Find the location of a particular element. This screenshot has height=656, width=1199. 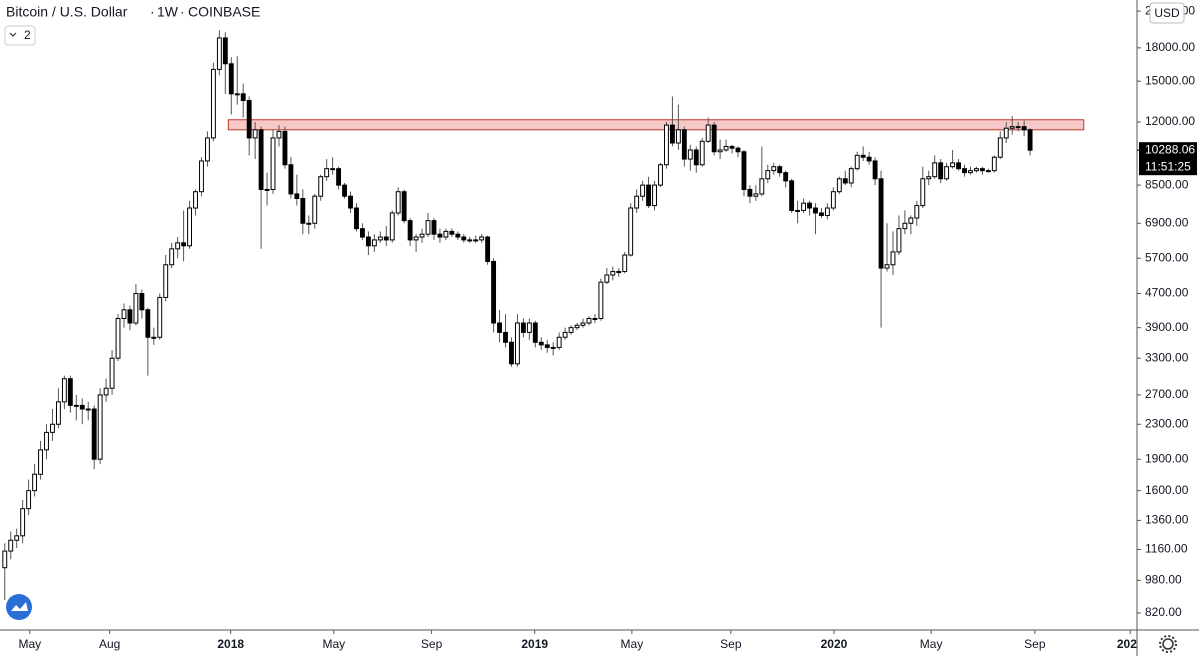

indicators-count: 2 is located at coordinates (27, 35).